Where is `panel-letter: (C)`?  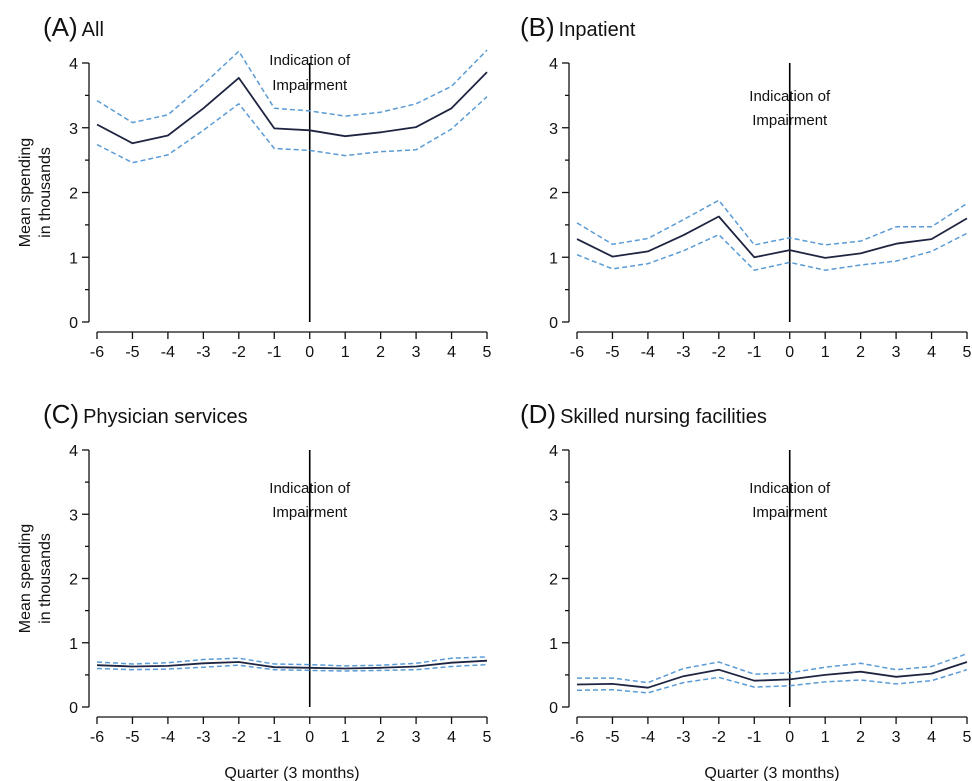 panel-letter: (C) is located at coordinates (61, 414).